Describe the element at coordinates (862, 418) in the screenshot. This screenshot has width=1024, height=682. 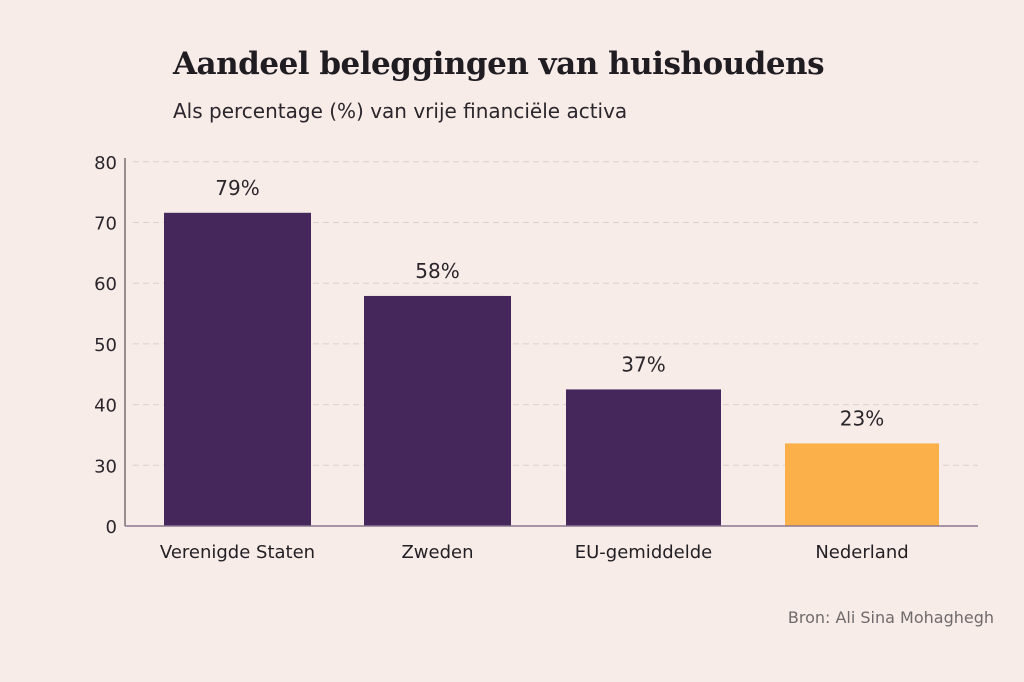
I see `value-label: 23%` at that location.